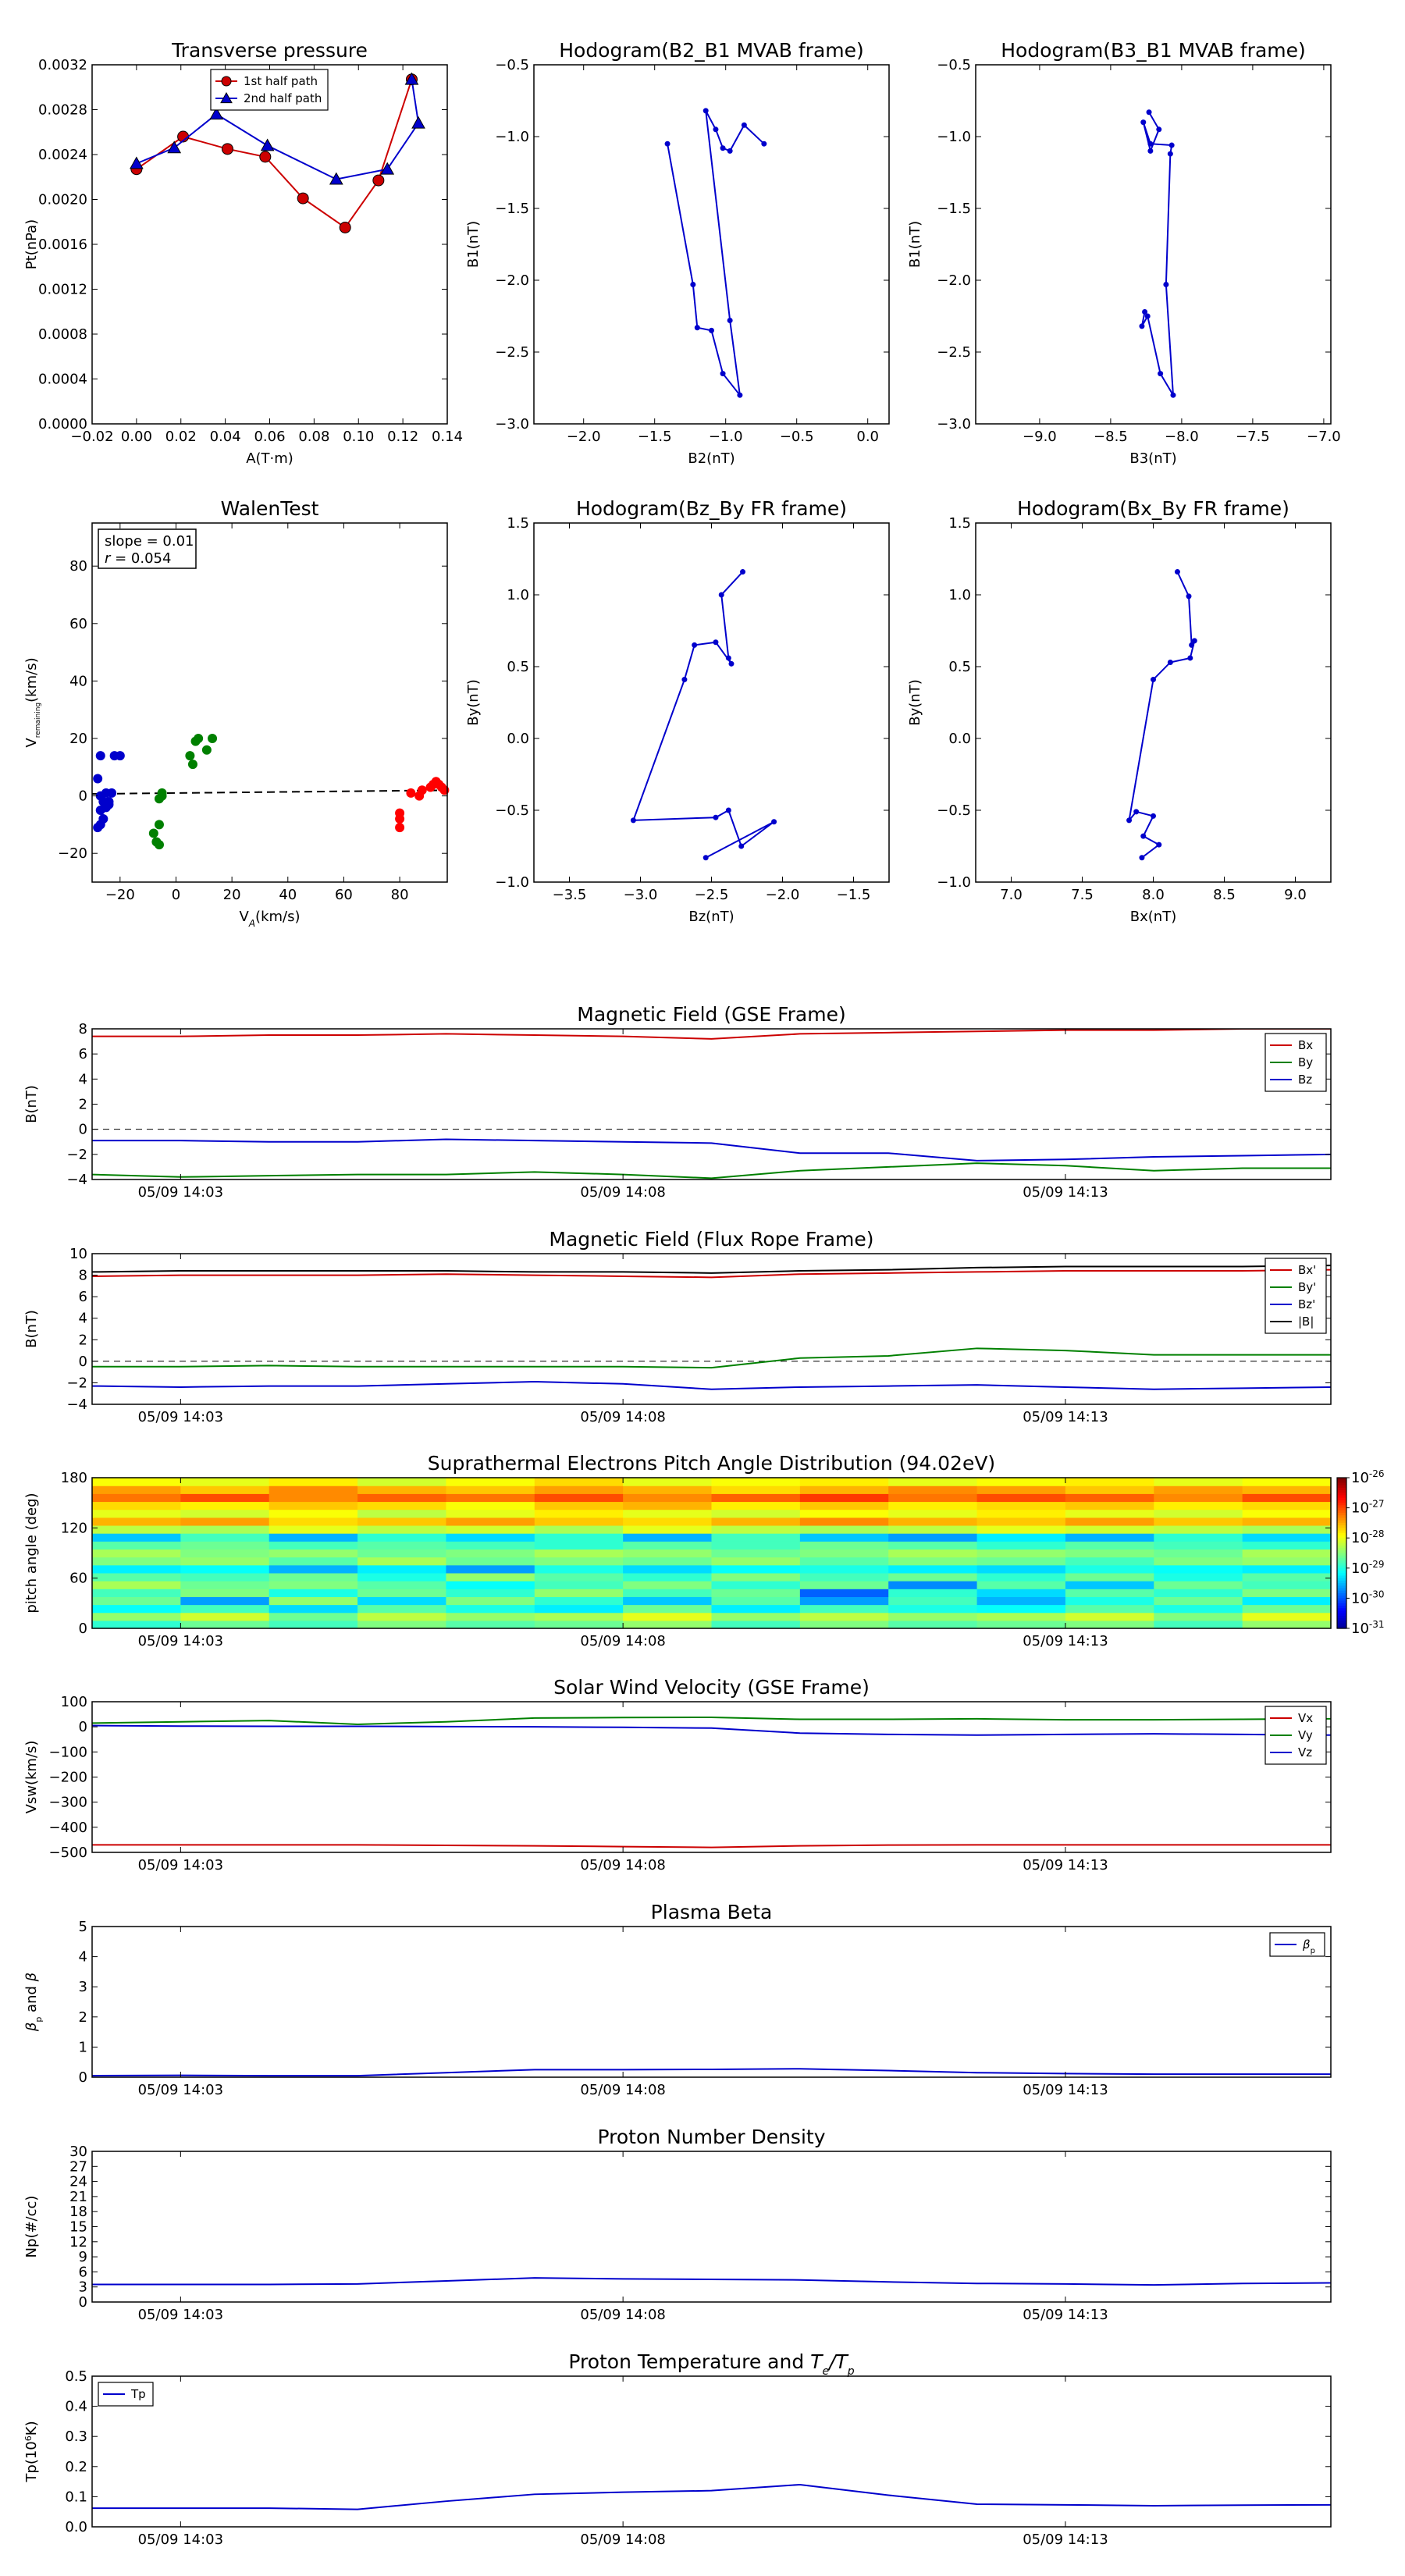 The height and width of the screenshot is (2576, 1405). I want to click on x-tick-label: −2.5, so click(712, 895).